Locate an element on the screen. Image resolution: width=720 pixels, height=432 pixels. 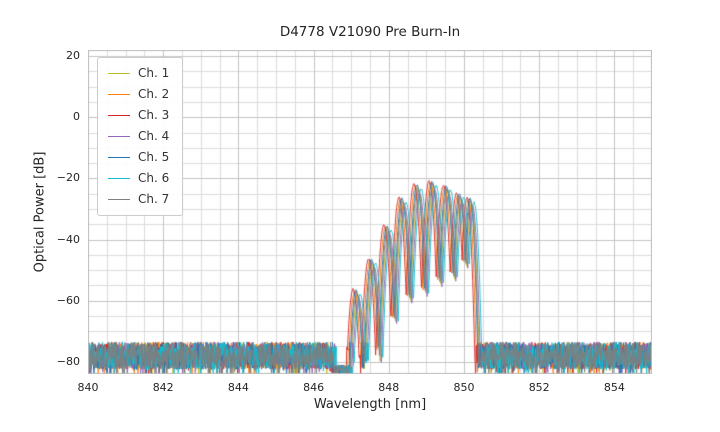
y-axis-label: Optical Power [dB] is located at coordinates (40, 212).